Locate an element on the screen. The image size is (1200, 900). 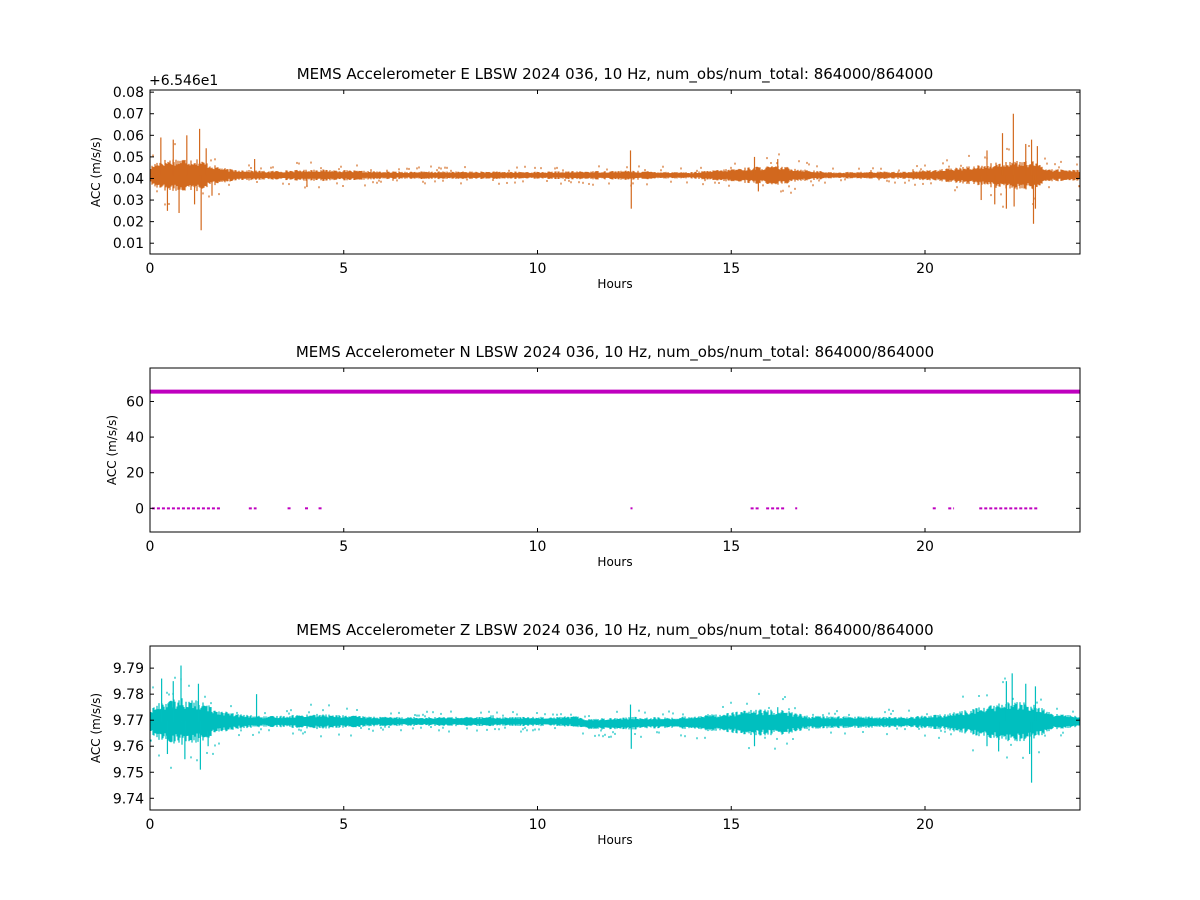
panel-e-xtick-label: 20 is located at coordinates (925, 269).